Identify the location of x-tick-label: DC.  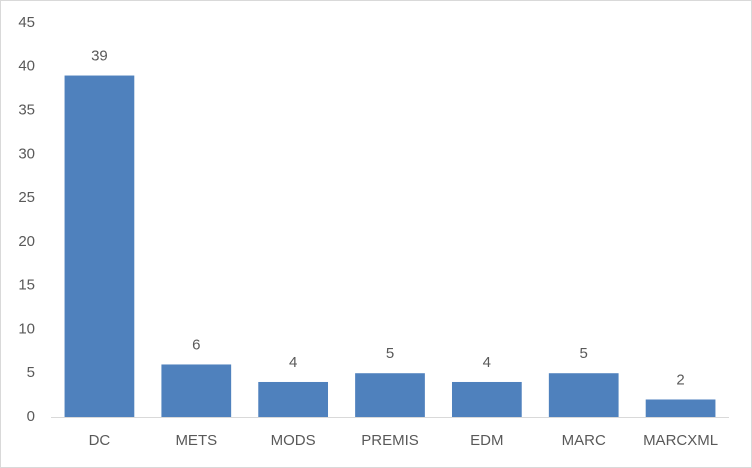
(100, 440).